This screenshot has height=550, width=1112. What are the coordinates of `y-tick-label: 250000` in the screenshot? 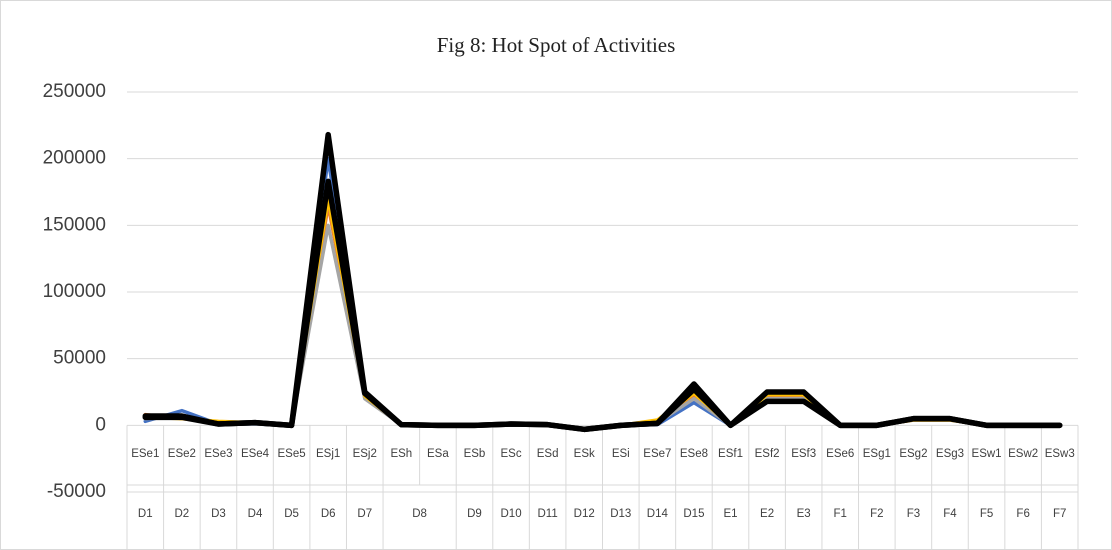 It's located at (74, 91).